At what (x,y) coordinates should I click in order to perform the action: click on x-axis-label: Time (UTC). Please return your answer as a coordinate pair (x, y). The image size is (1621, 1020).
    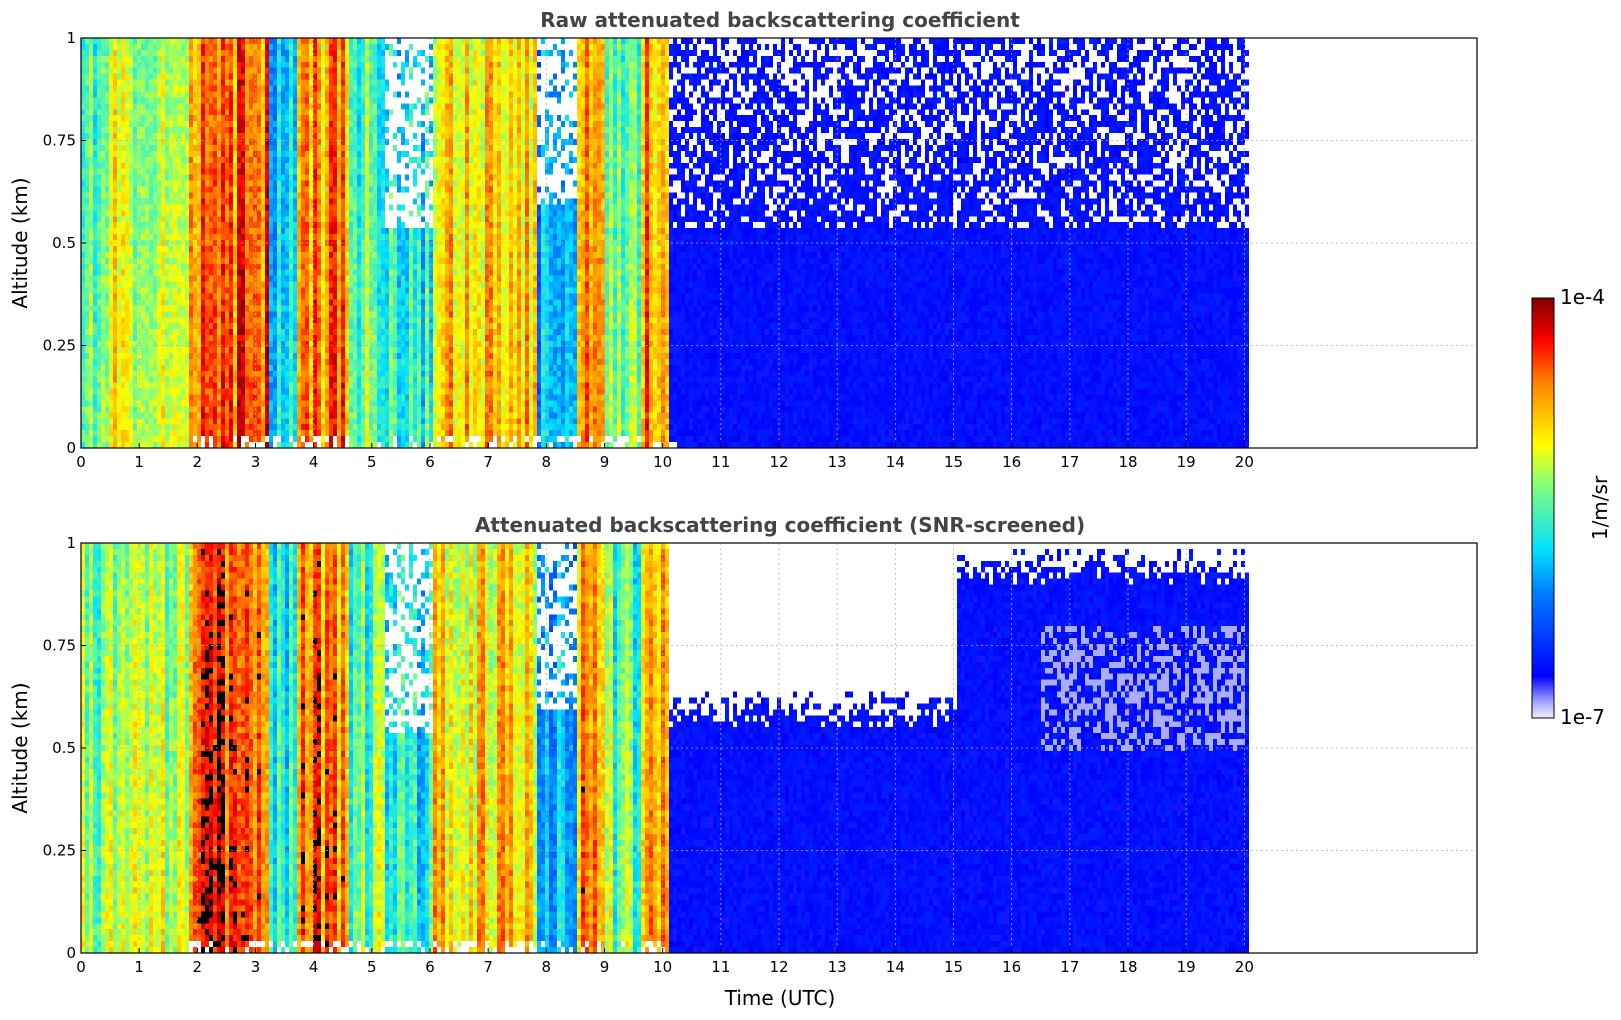
    Looking at the image, I should click on (780, 998).